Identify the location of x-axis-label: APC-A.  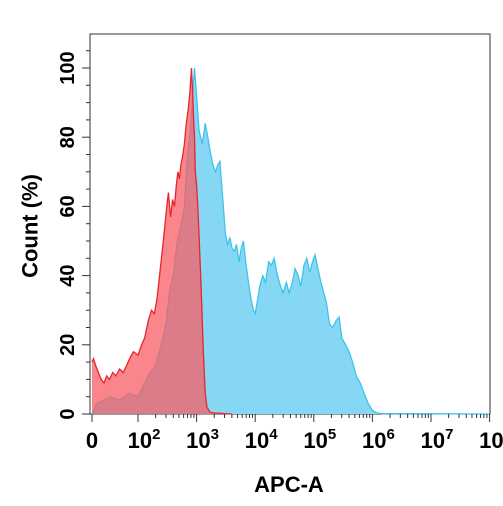
(289, 484).